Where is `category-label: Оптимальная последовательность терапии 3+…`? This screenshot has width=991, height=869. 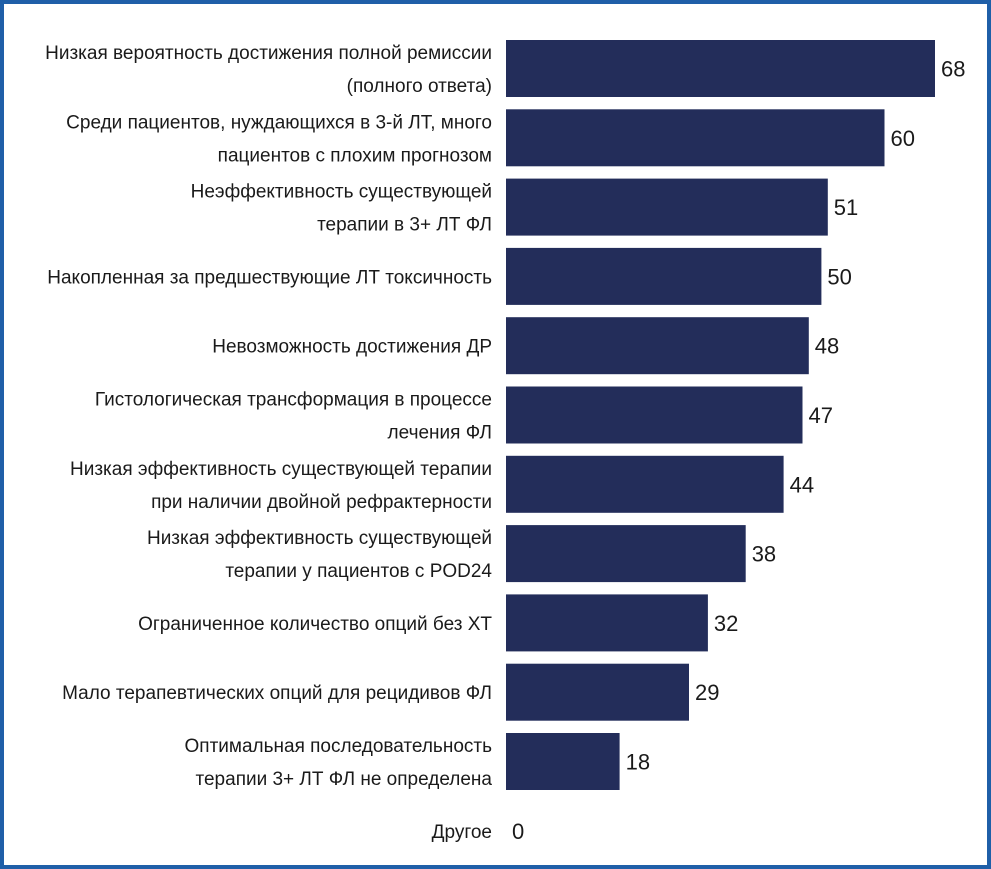 category-label: Оптимальная последовательность терапии 3+… is located at coordinates (339, 763).